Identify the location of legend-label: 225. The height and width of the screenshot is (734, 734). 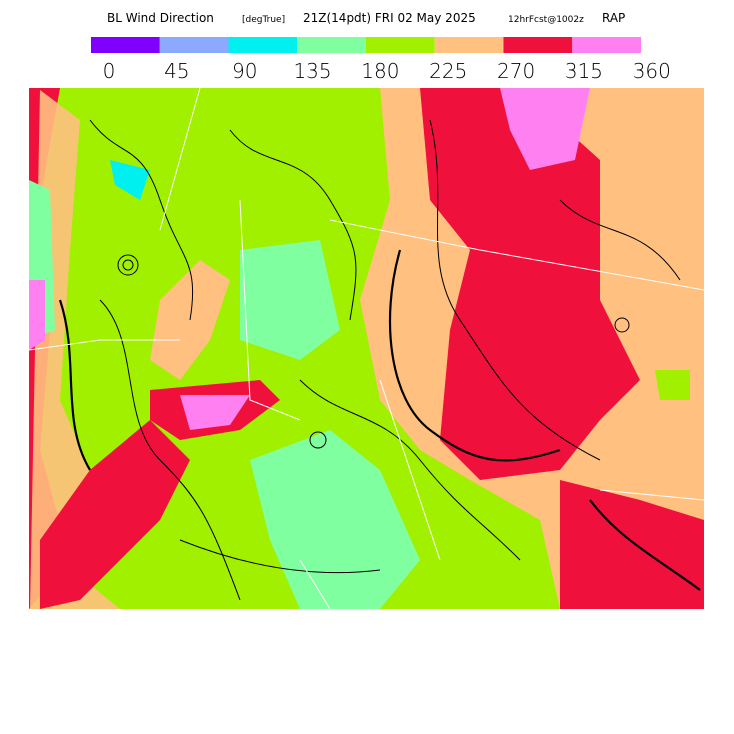
(448, 71).